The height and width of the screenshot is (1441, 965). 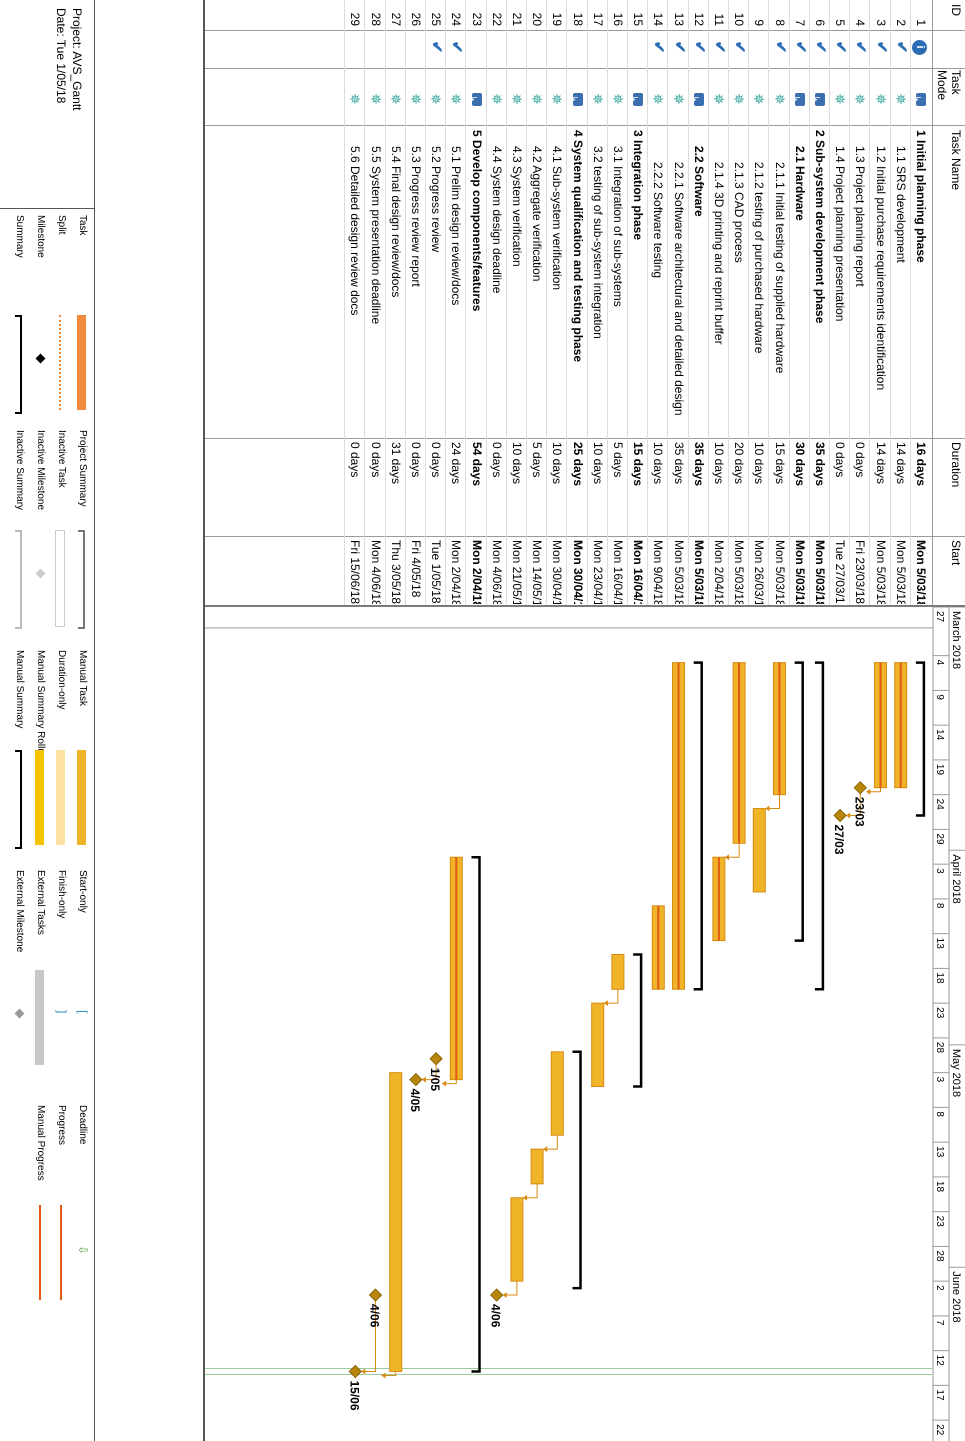 What do you see at coordinates (900, 204) in the screenshot?
I see `task-name: 1.1 SRS development` at bounding box center [900, 204].